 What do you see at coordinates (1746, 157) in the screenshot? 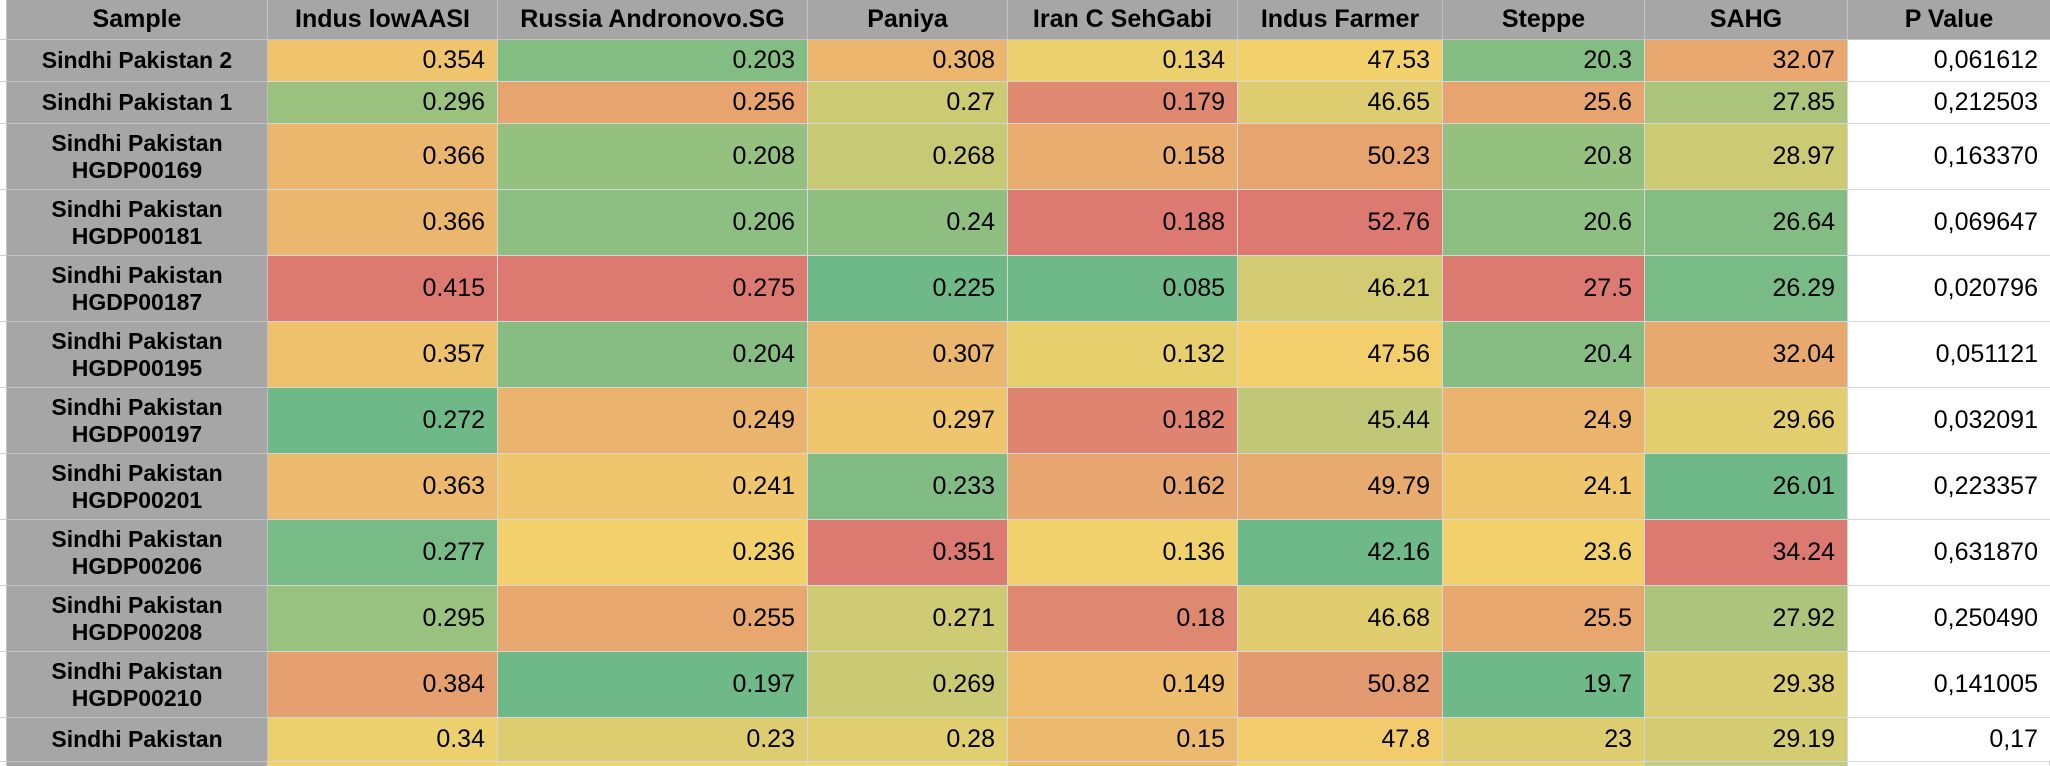
I see `value-cell: 28.97` at bounding box center [1746, 157].